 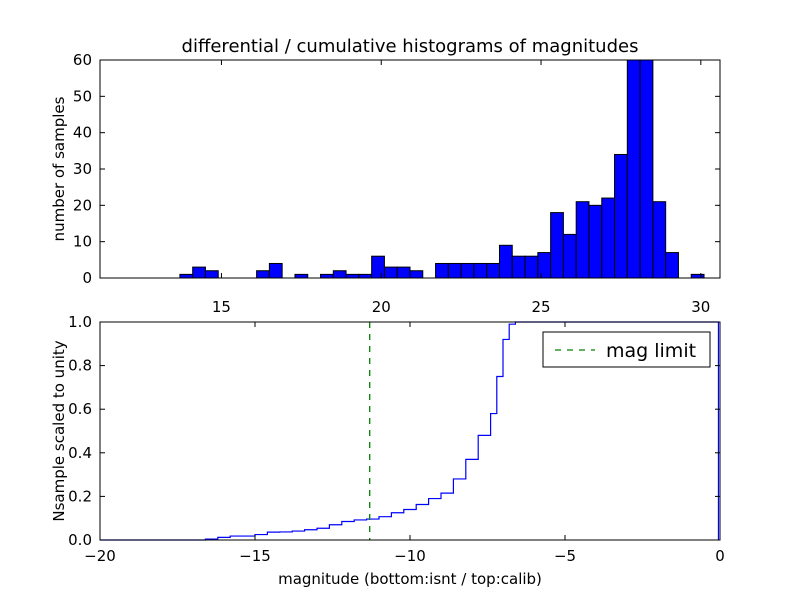 I want to click on y-tick-label: 0.8, so click(x=80, y=366).